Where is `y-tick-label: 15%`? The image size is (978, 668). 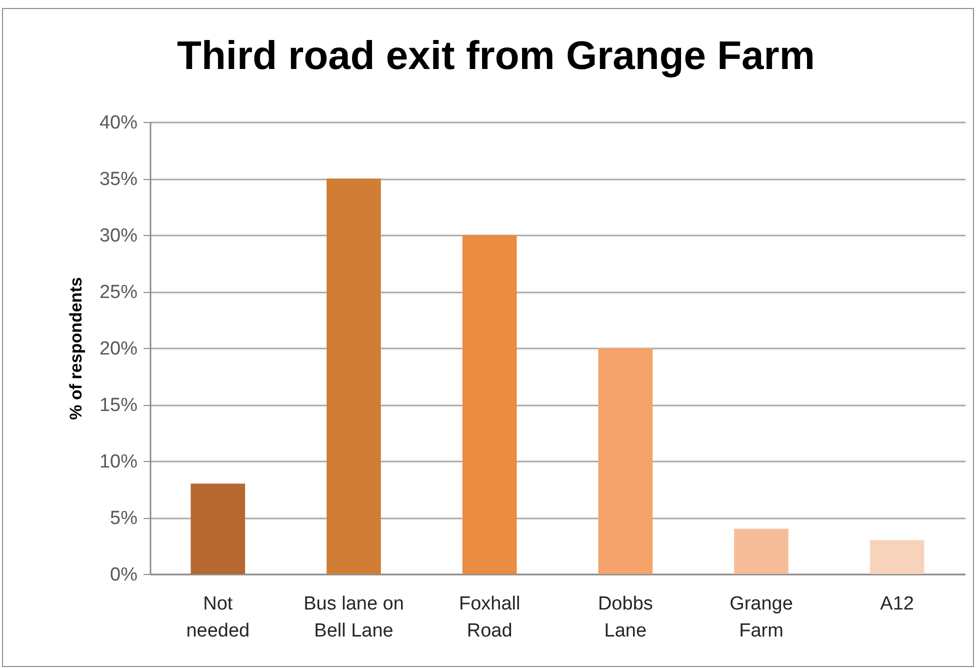
y-tick-label: 15% is located at coordinates (118, 405).